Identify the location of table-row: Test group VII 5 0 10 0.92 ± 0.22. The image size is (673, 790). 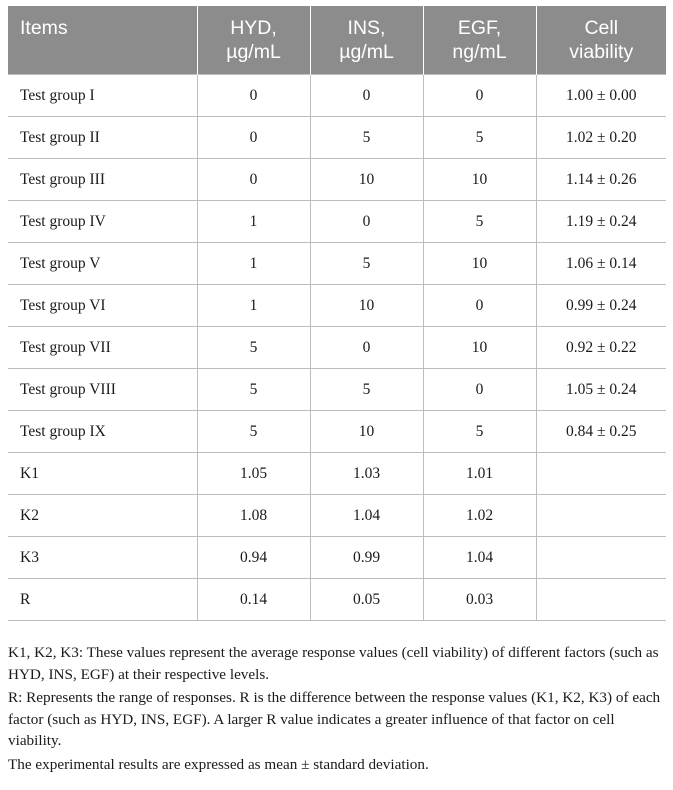
(337, 347).